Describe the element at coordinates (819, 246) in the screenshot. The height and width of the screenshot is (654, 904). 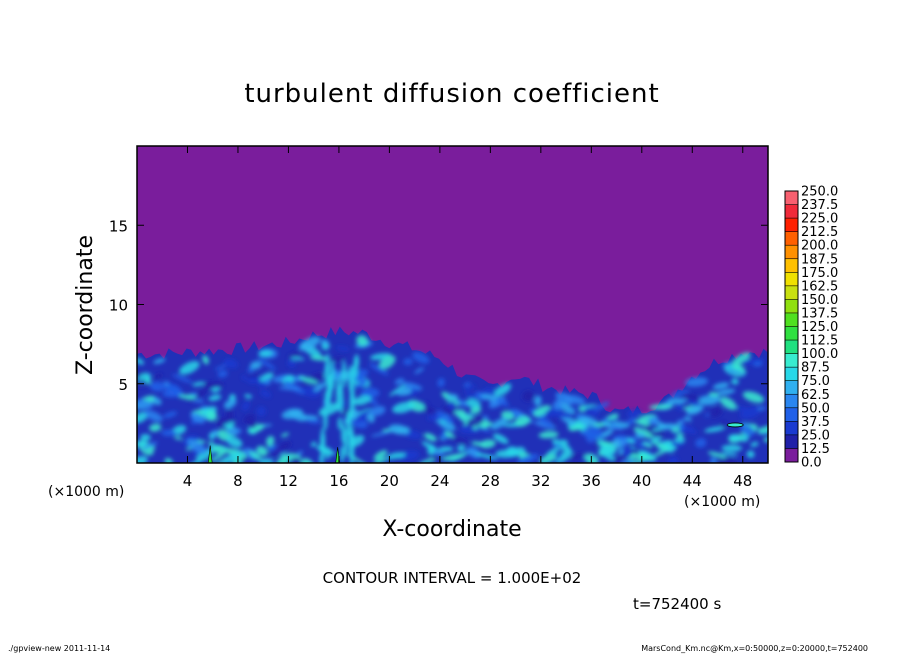
I see `colorbar-label: 200.0` at that location.